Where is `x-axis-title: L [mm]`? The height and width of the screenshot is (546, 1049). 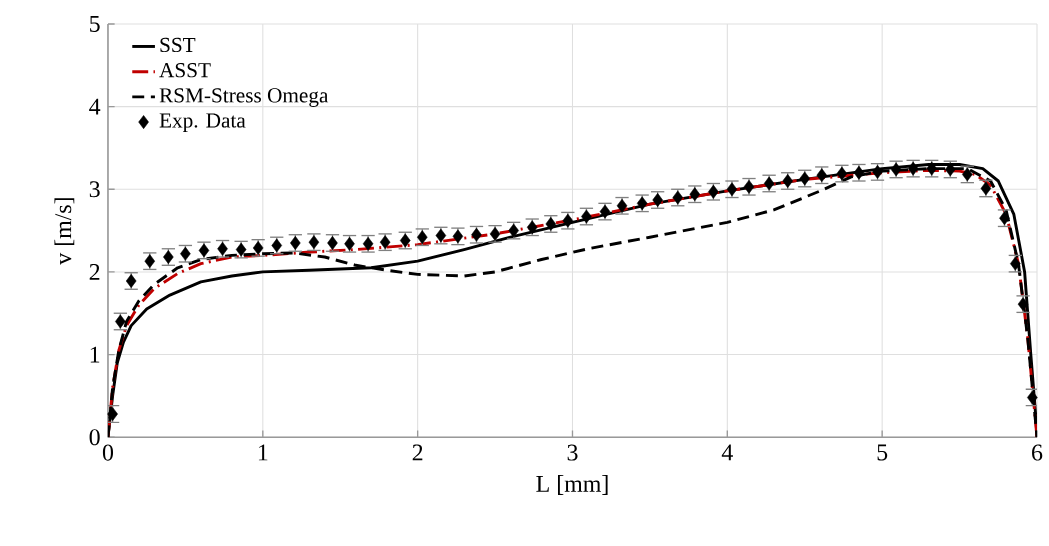
x-axis-title: L [mm] is located at coordinates (572, 484).